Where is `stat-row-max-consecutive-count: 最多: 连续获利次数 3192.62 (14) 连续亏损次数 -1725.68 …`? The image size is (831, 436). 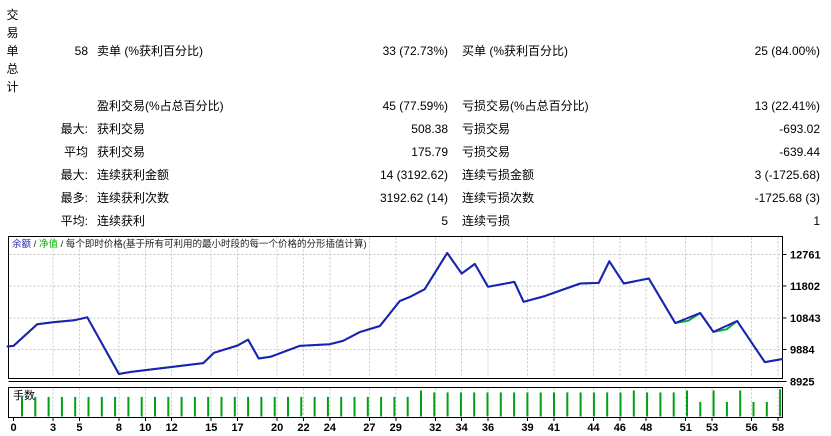 stat-row-max-consecutive-count: 最多: 连续获利次数 3192.62 (14) 连续亏损次数 -1725.68 … is located at coordinates (410, 198).